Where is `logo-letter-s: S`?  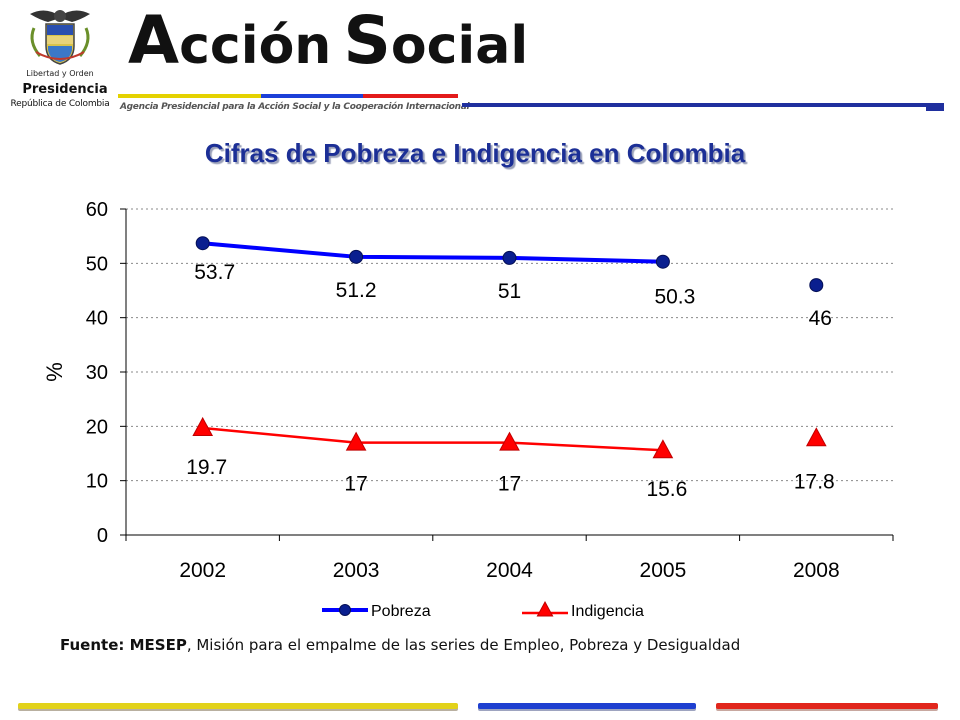
logo-letter-s: S is located at coordinates (367, 40).